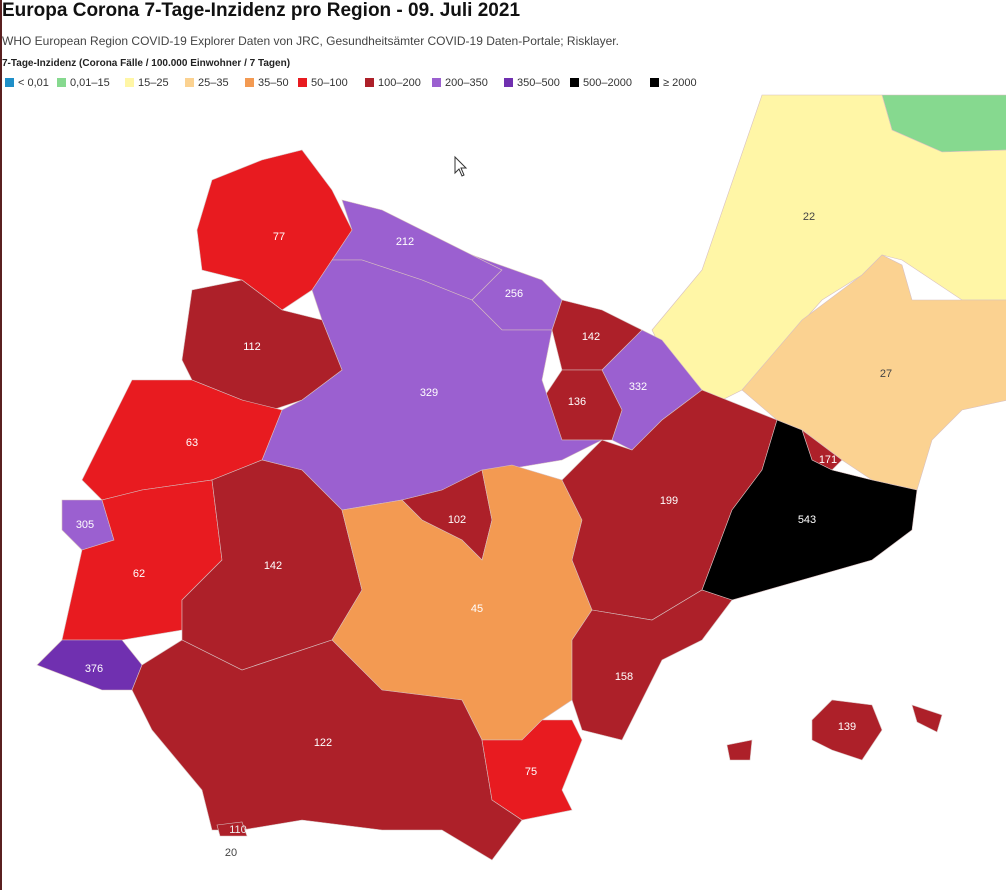 The image size is (1006, 890). Describe the element at coordinates (669, 501) in the screenshot. I see `region-label: 199` at that location.